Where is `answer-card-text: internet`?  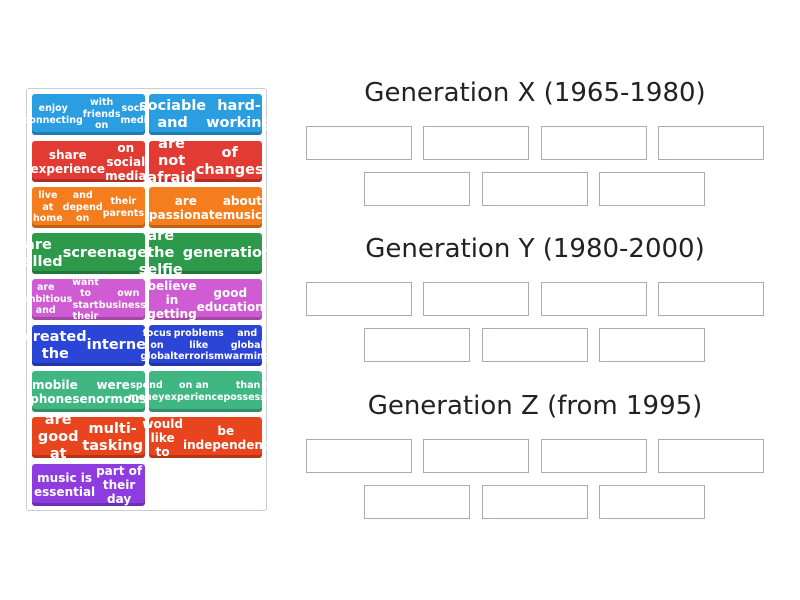 answer-card-text: internet is located at coordinates (119, 345).